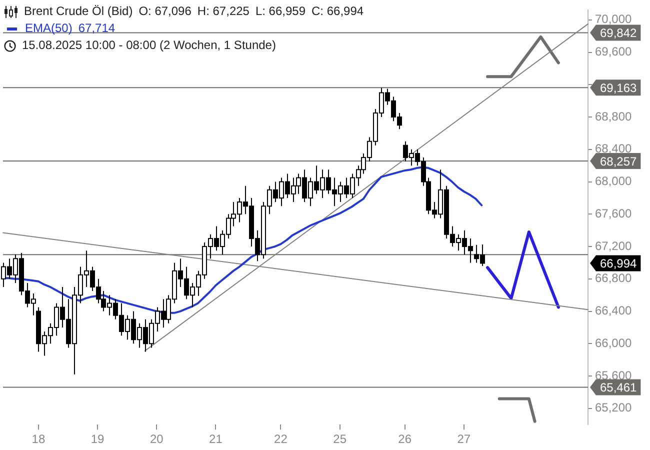 The image size is (650, 450). What do you see at coordinates (149, 45) in the screenshot?
I see `text: 15.08.2025 10:00 - 08:00 (2 Wochen, 1 Stunde)` at bounding box center [149, 45].